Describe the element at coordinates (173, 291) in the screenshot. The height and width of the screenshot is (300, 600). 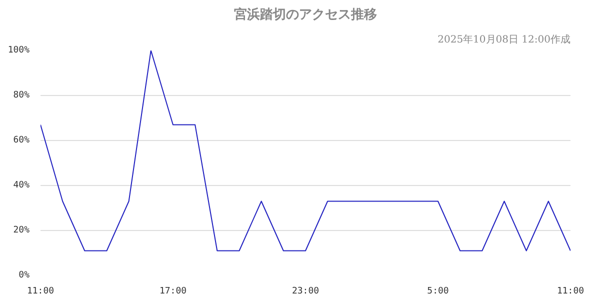
I see `x-tick-label: 17:00` at that location.